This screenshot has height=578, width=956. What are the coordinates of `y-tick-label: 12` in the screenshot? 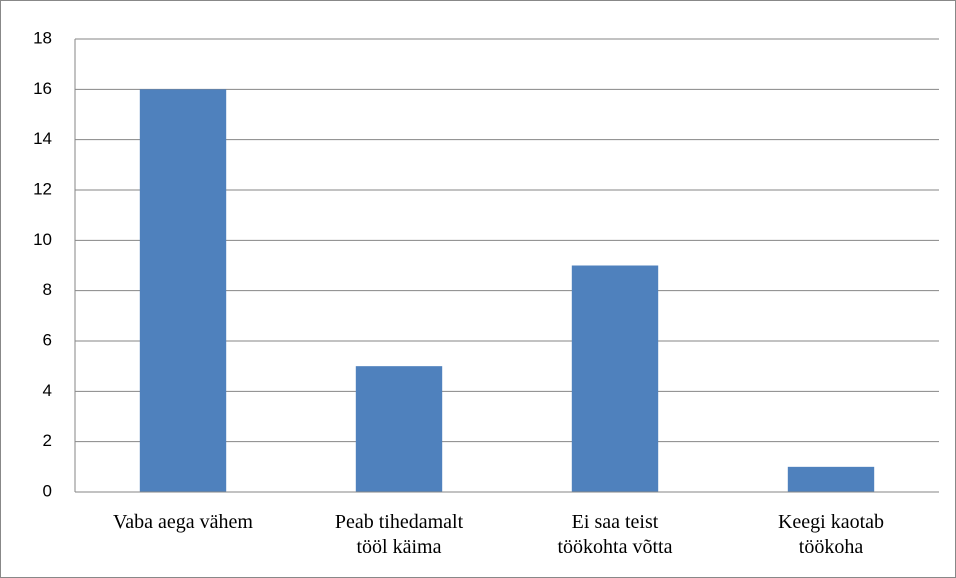 It's located at (42, 188).